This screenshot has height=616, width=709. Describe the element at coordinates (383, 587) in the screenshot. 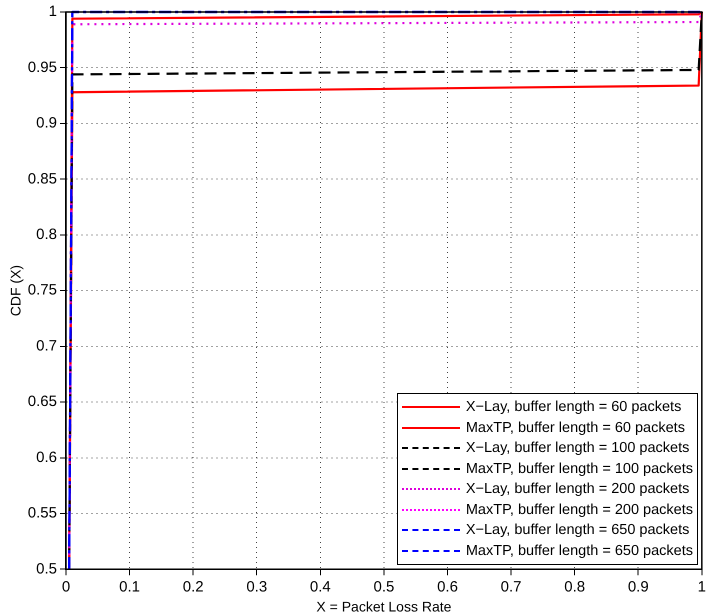

I see `x-tick-label: 0.5` at that location.